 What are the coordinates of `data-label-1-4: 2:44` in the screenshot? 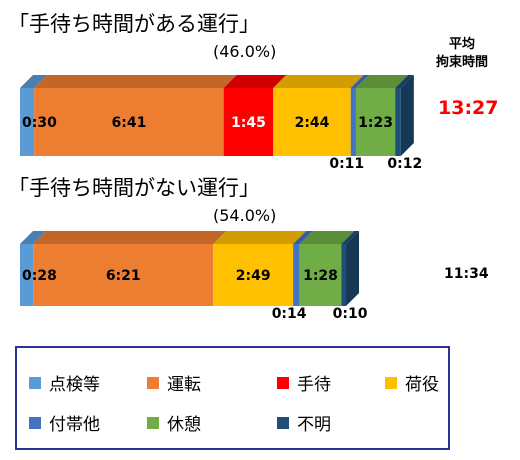 It's located at (312, 123).